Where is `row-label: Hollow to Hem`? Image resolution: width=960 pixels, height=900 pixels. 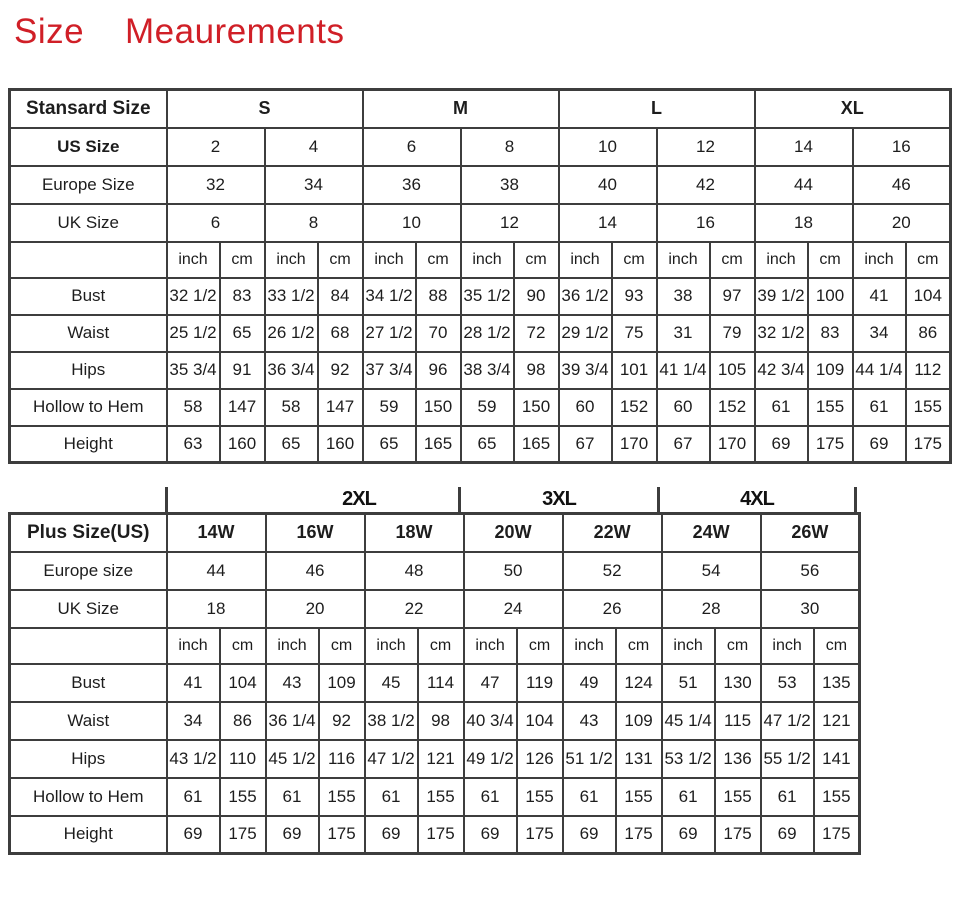
row-label: Hollow to Hem is located at coordinates (88, 796).